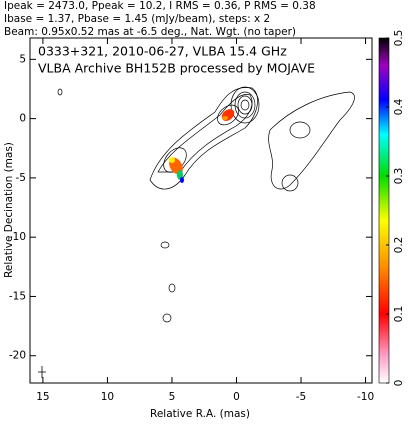 This screenshot has height=424, width=409. What do you see at coordinates (107, 397) in the screenshot?
I see `x-tick-label: 10` at bounding box center [107, 397].